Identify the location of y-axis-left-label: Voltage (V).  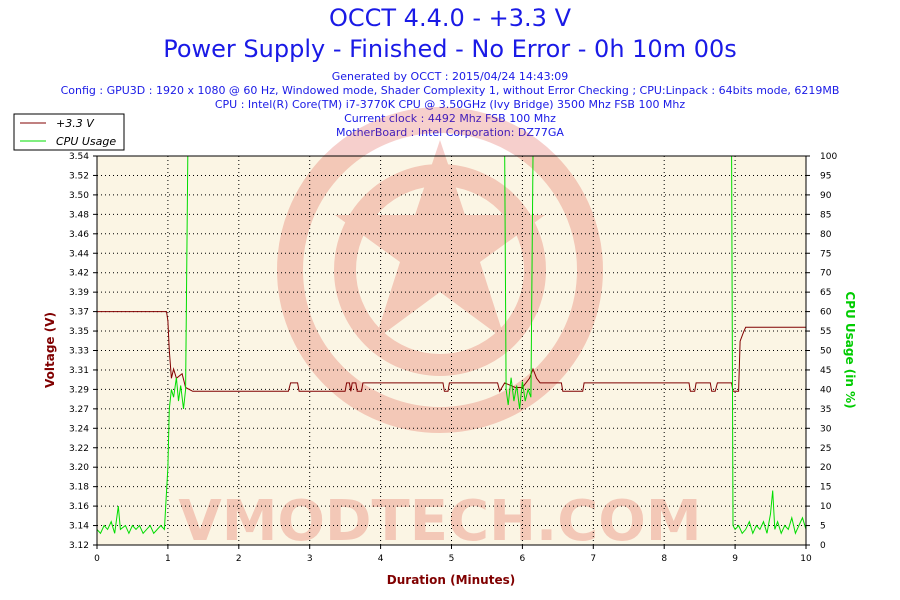
(50, 350).